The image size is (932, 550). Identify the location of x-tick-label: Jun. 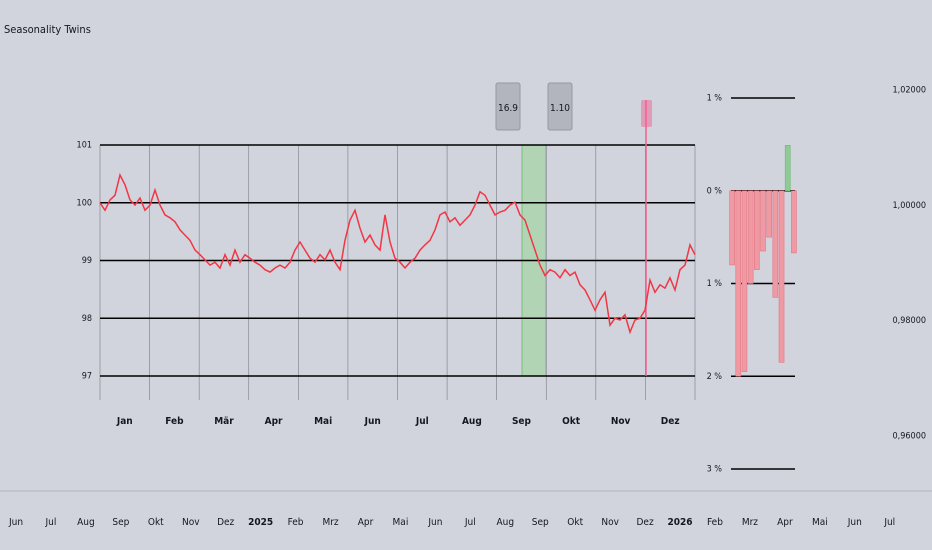
(372, 421).